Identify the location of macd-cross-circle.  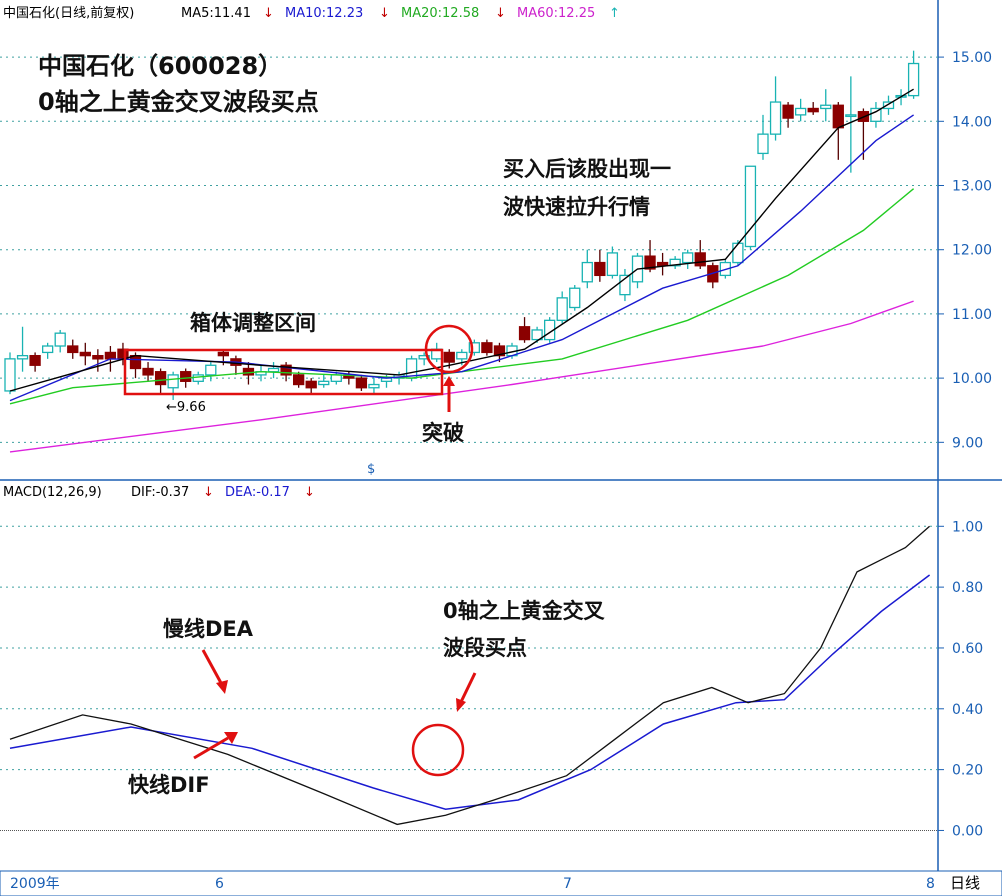
(438, 750).